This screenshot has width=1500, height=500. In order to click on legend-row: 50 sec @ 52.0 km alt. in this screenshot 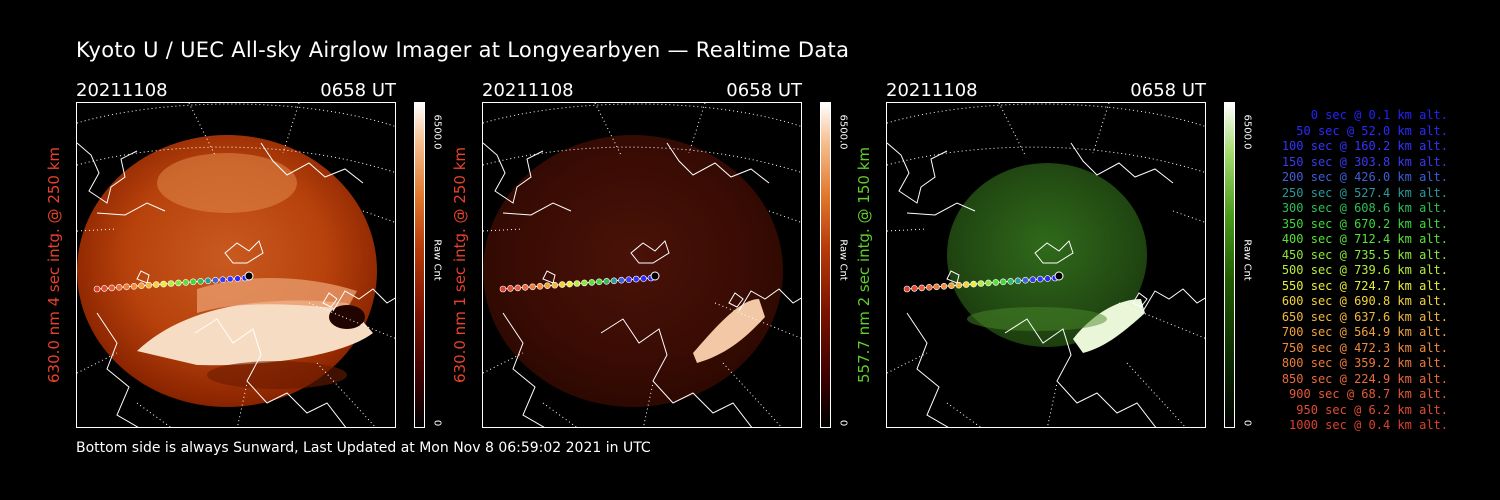, I will do `click(1372, 130)`.